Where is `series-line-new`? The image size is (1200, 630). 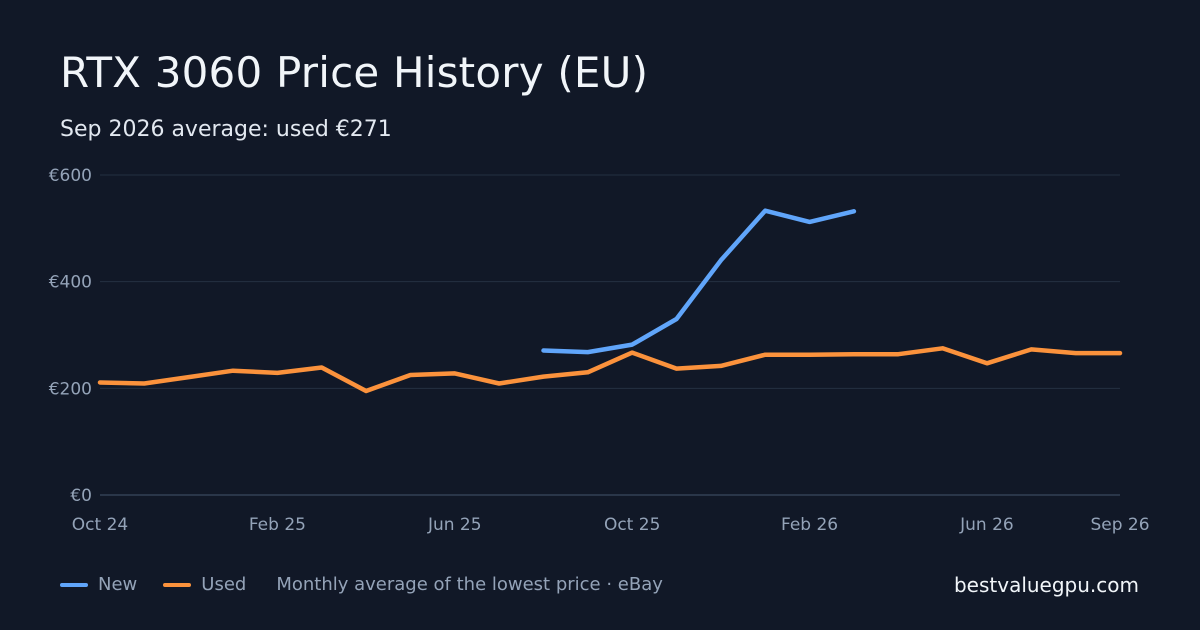
series-line-new is located at coordinates (699, 281).